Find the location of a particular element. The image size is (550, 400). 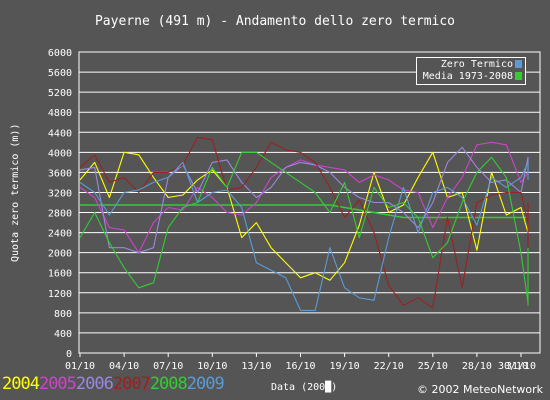

y-tick-label: 1600 is located at coordinates (60, 274).